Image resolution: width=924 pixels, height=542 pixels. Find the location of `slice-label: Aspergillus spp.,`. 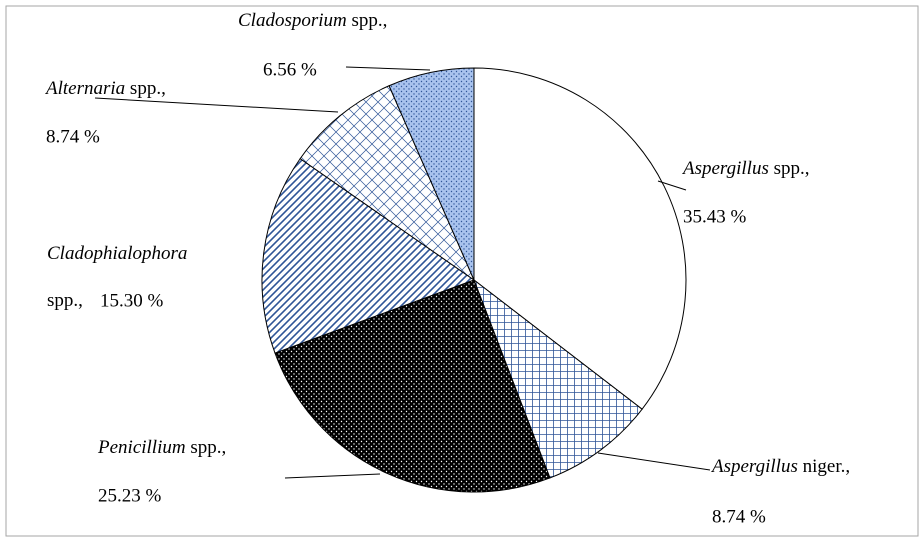

slice-label: Aspergillus spp., is located at coordinates (745, 168).